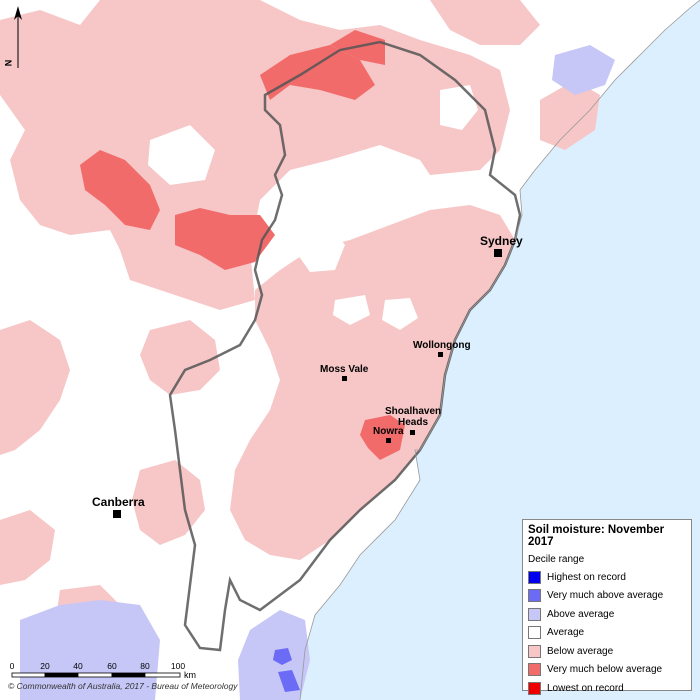  I want to click on legend-item-label: Average, so click(566, 633).